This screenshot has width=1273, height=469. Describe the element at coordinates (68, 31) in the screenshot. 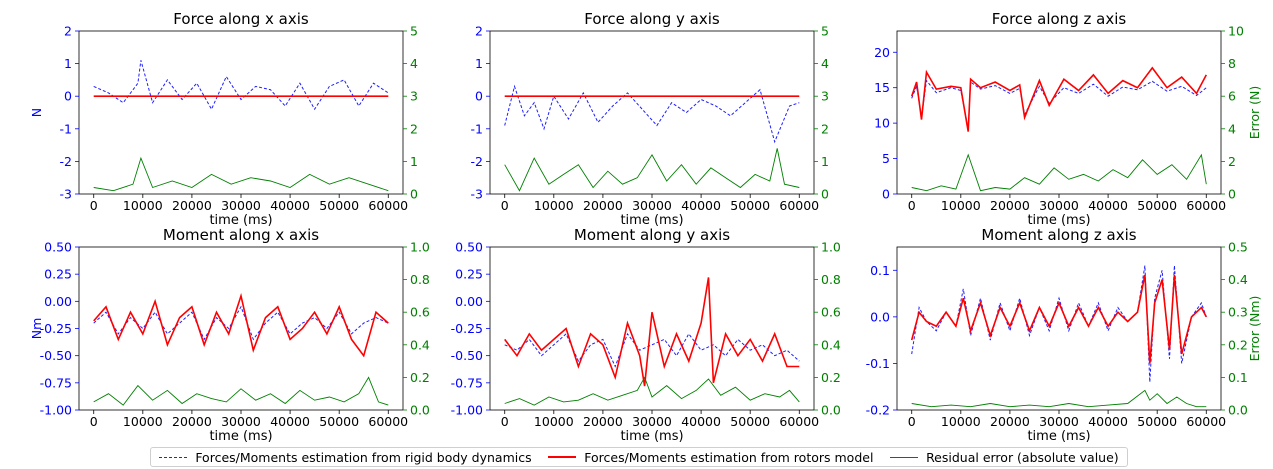

I see `y-tick-label: 2` at that location.